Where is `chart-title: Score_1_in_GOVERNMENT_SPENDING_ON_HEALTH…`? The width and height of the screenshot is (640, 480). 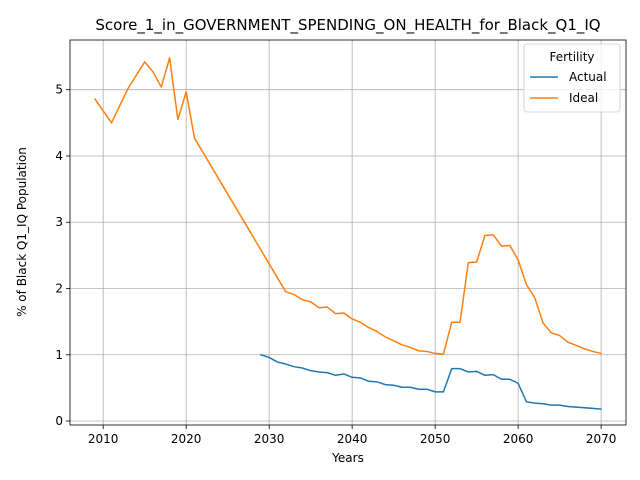 chart-title: Score_1_in_GOVERNMENT_SPENDING_ON_HEALTH… is located at coordinates (347, 25).